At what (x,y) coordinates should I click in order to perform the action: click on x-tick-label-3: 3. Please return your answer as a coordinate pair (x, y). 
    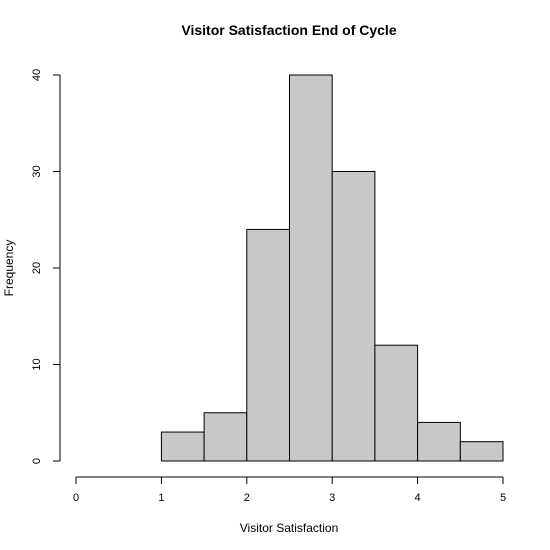
    Looking at the image, I should click on (332, 498).